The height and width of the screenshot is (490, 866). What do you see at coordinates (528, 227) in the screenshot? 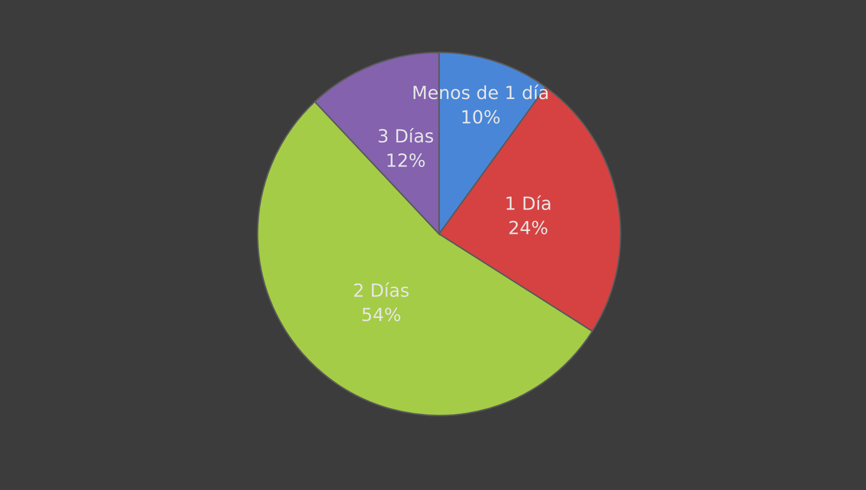
I see `data-label: 24%` at bounding box center [528, 227].